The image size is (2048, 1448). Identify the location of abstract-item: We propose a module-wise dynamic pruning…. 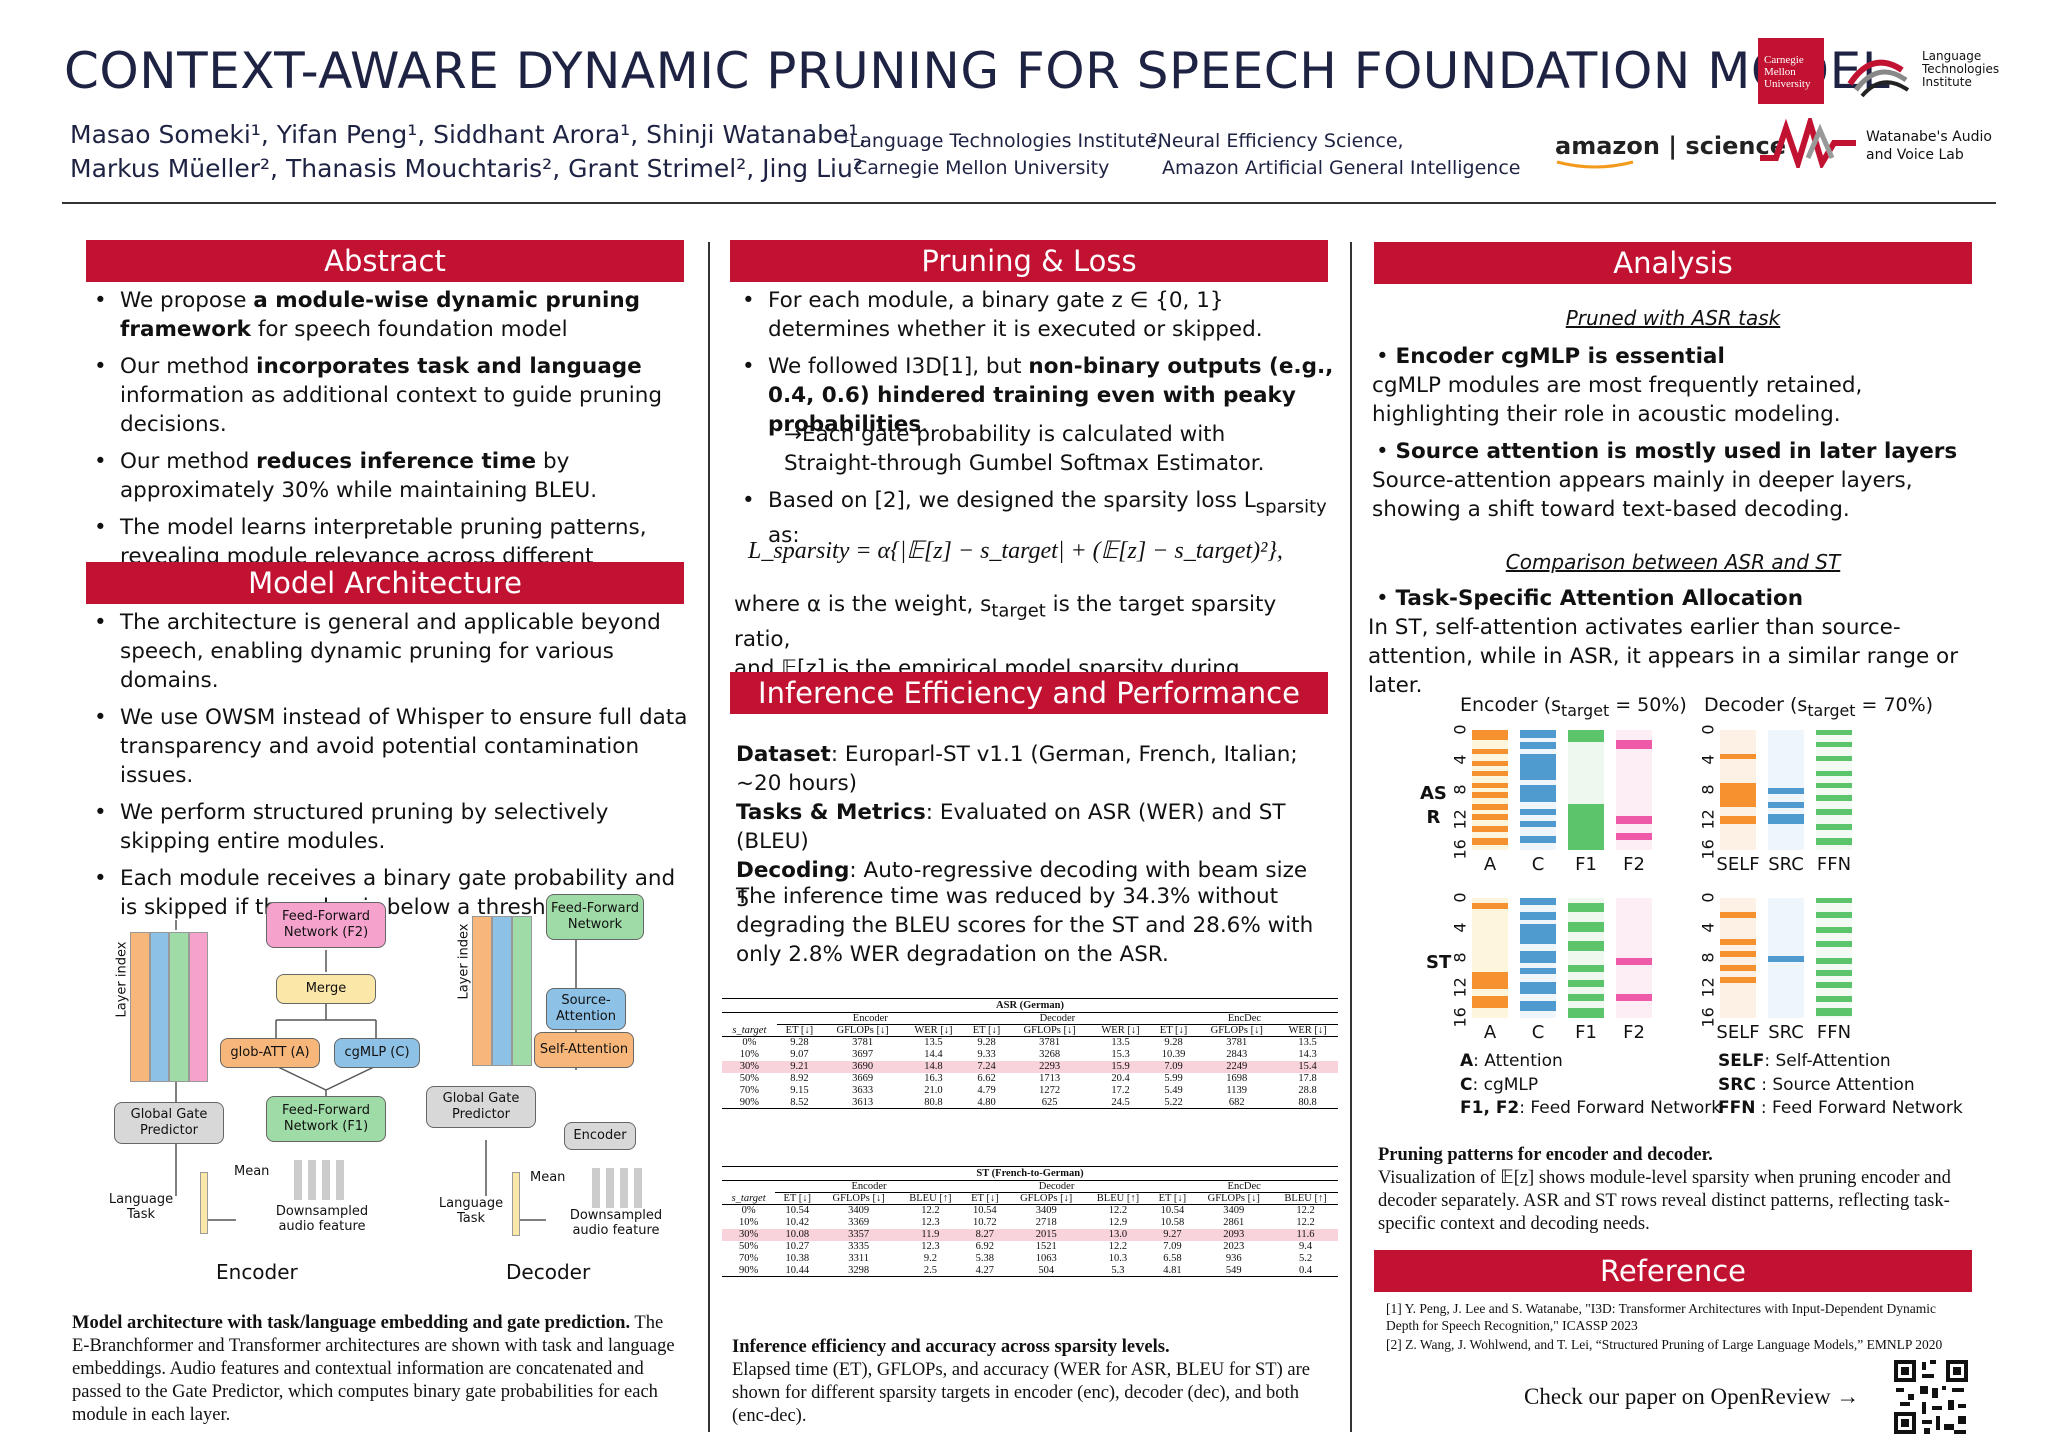
(391, 315).